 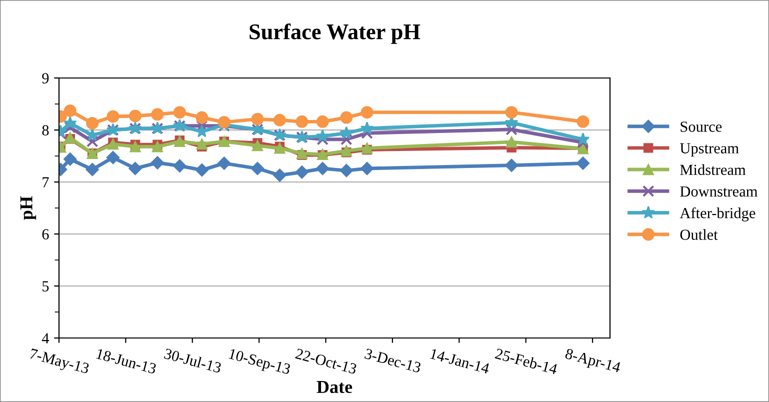 I want to click on legend-label: Midstream, so click(x=713, y=170).